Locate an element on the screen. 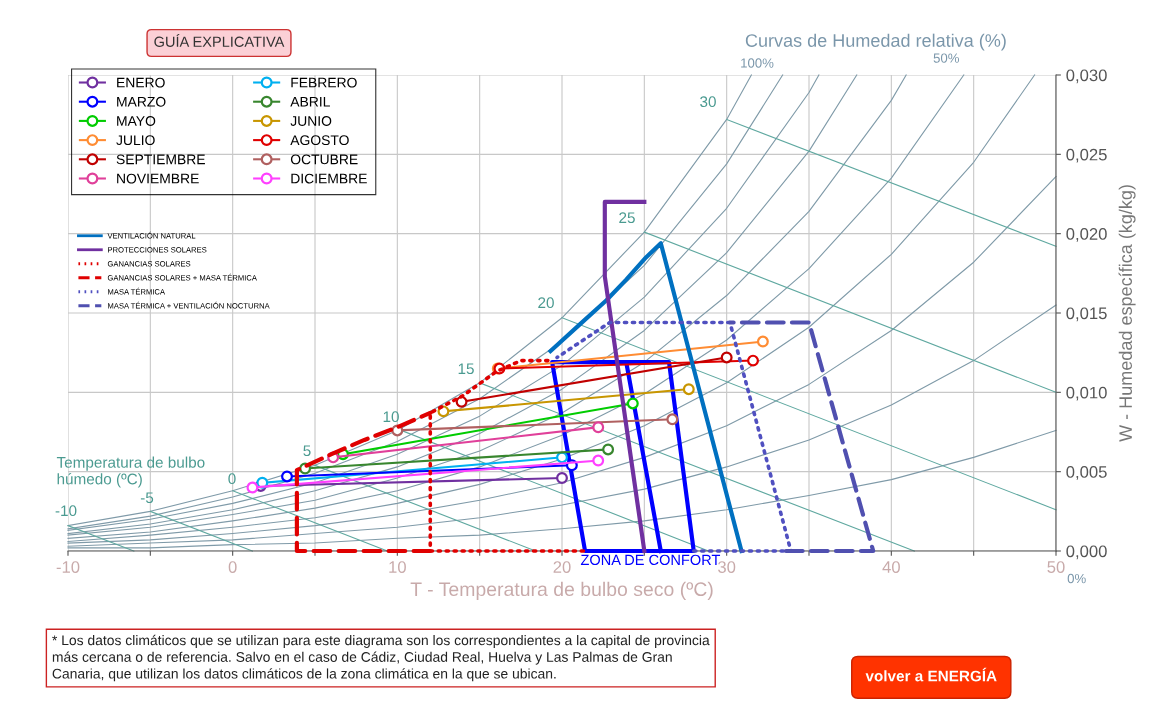 This screenshot has height=713, width=1154. annotation: 20 is located at coordinates (546, 303).